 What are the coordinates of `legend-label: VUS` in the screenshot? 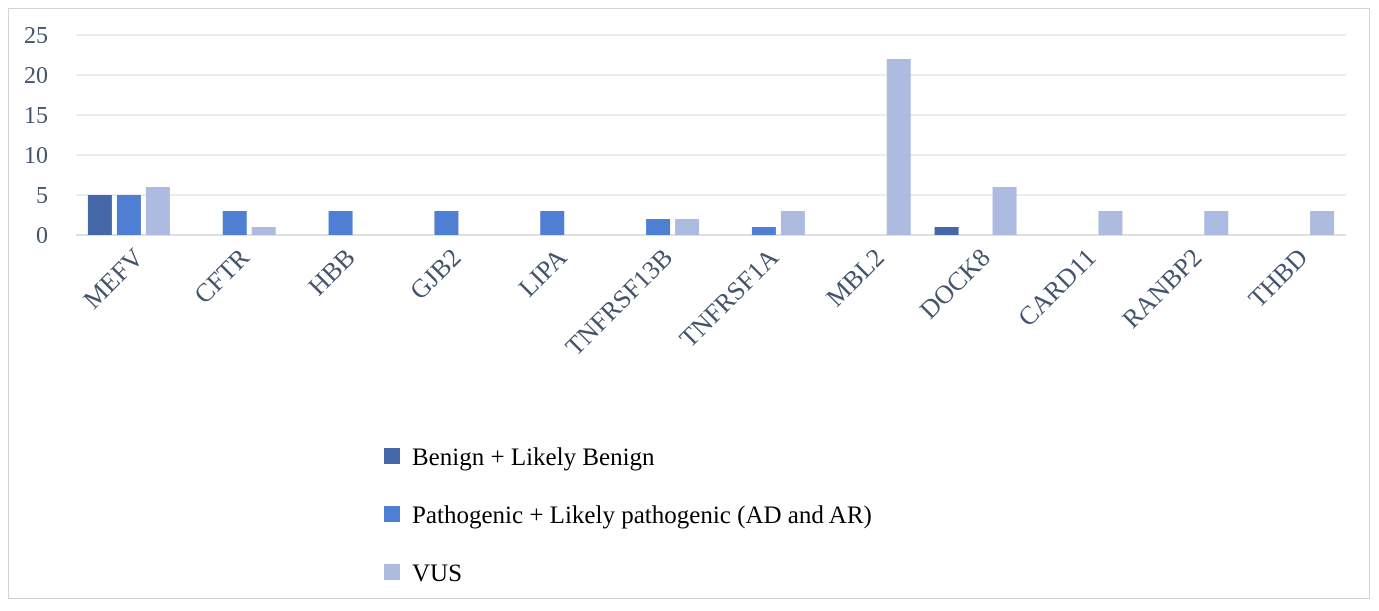 It's located at (437, 573).